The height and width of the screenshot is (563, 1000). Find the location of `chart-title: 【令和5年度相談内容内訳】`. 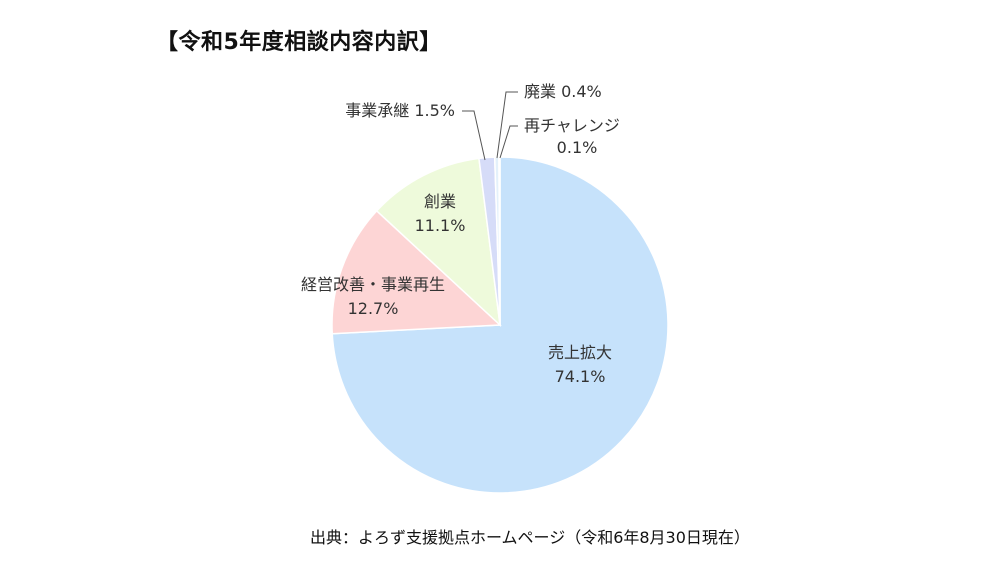

chart-title: 【令和5年度相談内容内訳】 is located at coordinates (299, 42).